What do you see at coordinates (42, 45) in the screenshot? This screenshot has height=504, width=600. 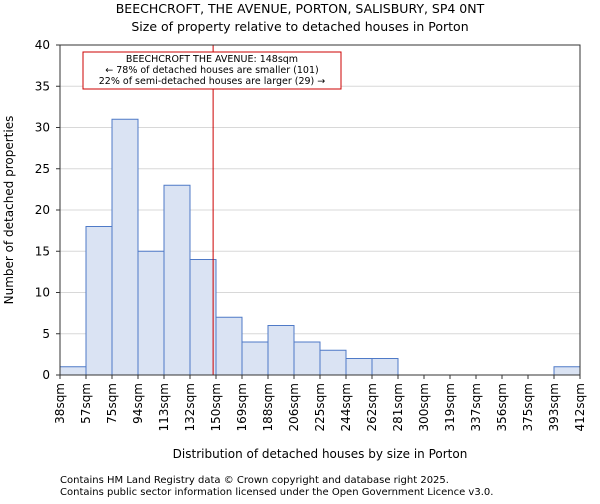 I see `y-tick-label: 40` at bounding box center [42, 45].